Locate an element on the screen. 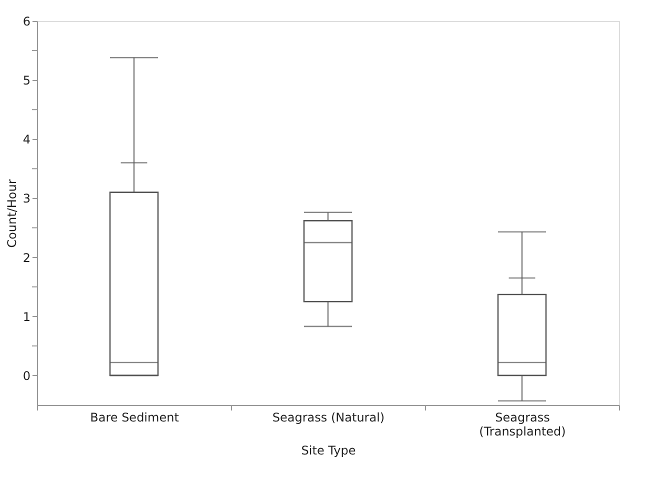 The image size is (670, 489). x-tick-label: Bare Sediment is located at coordinates (135, 417).